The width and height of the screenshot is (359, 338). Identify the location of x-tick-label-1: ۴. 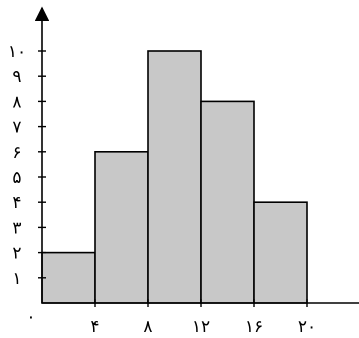
(94, 327).